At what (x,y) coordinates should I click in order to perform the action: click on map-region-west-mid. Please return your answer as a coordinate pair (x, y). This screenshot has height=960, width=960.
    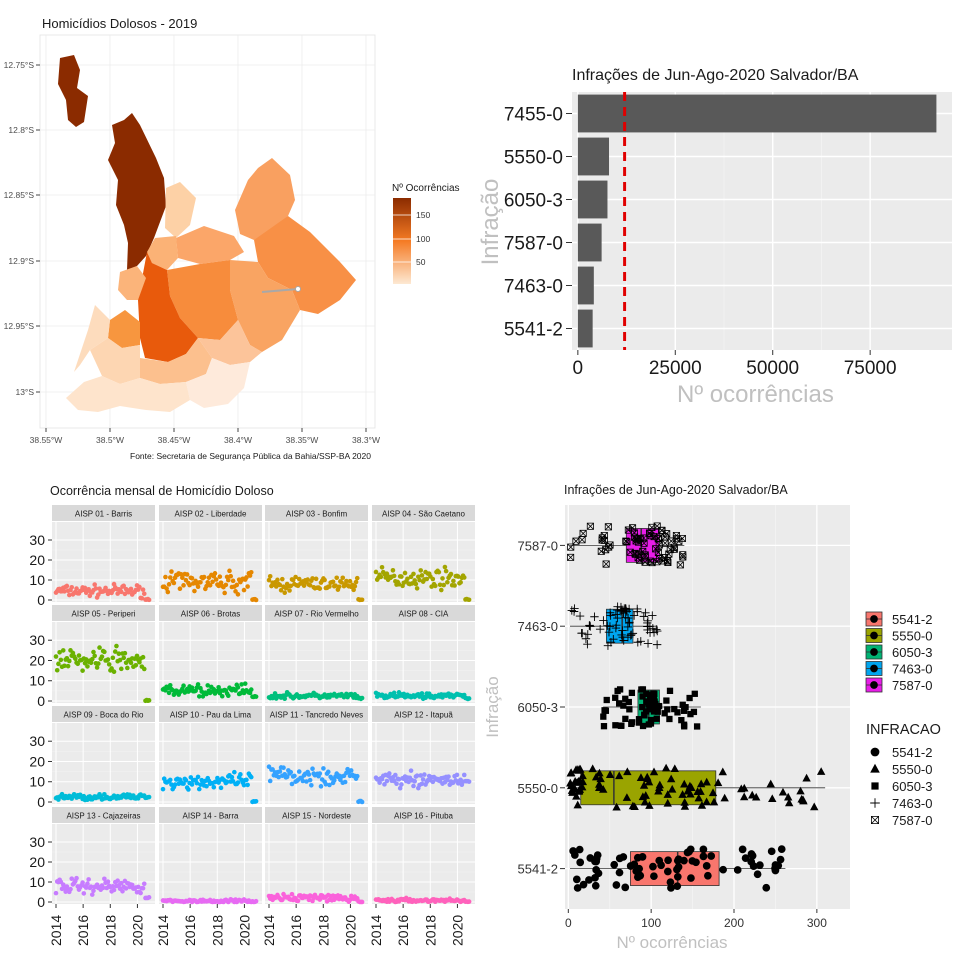
    Looking at the image, I should click on (132, 283).